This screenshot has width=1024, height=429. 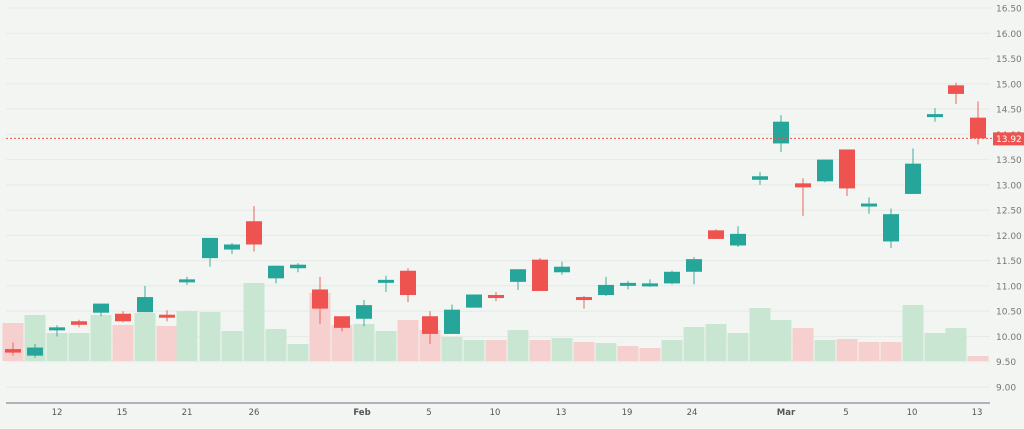 I want to click on time-axis: 12 15 21 26 Feb 5 10 13 19 24 Mar 5 10 13, so click(x=517, y=413).